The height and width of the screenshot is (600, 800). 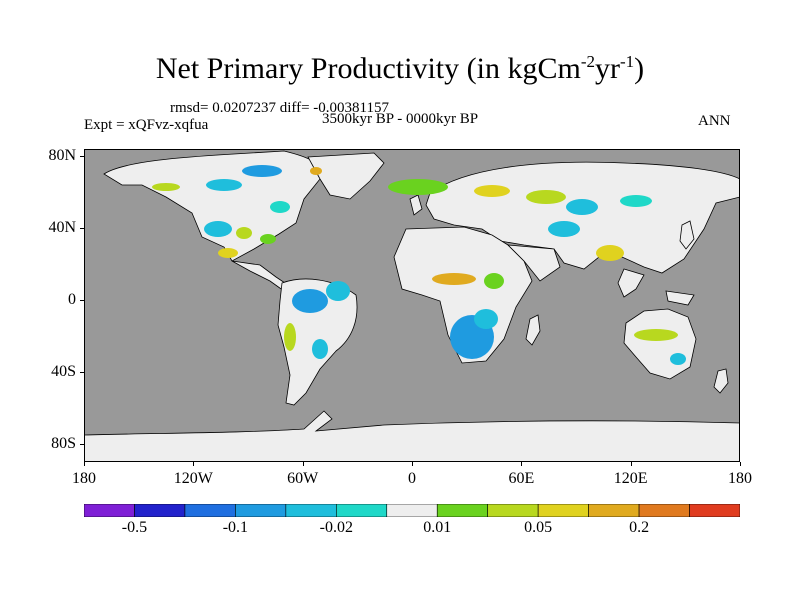 I want to click on colorbar-label: 0.01, so click(x=437, y=527).